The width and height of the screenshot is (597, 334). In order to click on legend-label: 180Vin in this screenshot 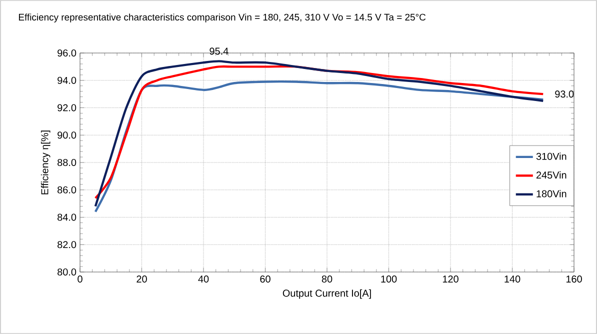, I will do `click(551, 194)`.